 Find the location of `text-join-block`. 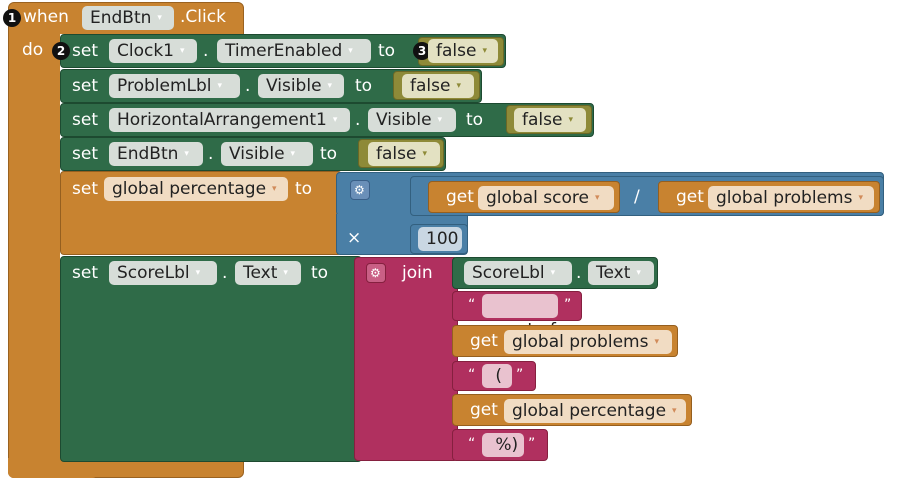

text-join-block is located at coordinates (406, 359).